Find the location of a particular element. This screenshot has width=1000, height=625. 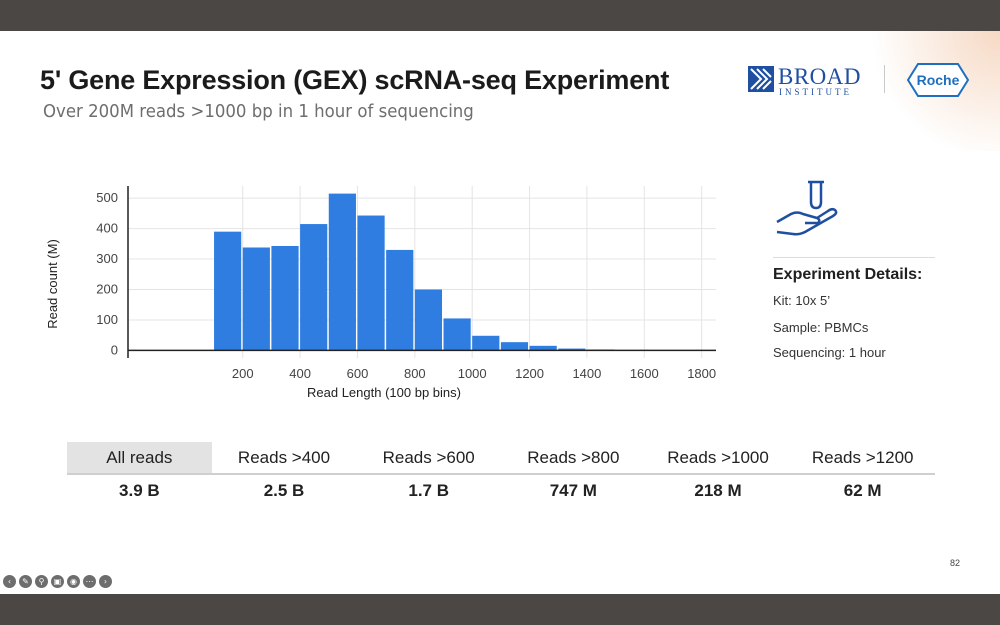

y-axis-label: Read count (M) is located at coordinates (52, 284).